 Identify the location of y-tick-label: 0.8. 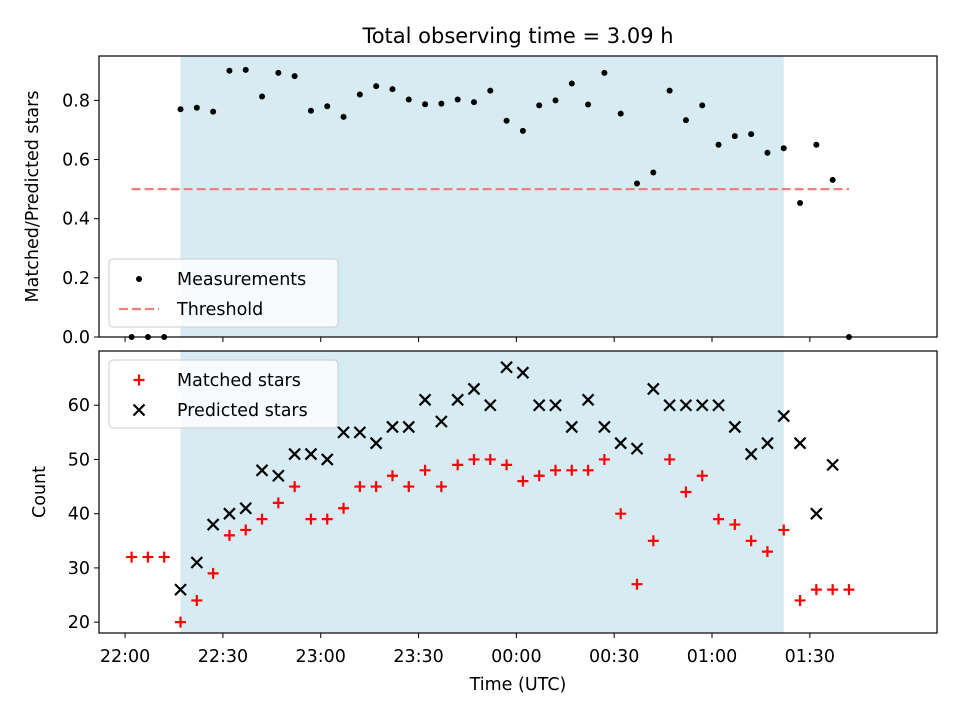
(76, 101).